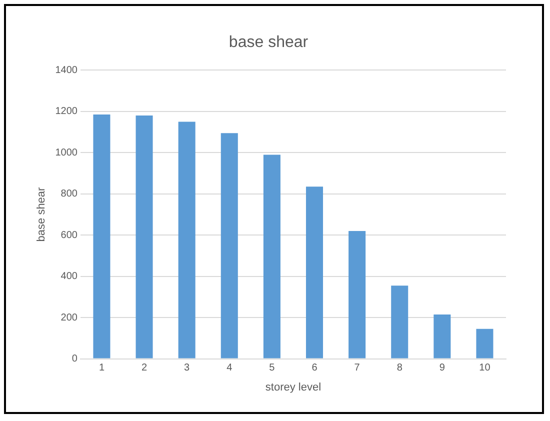  I want to click on y-tick-label: 1400, so click(66, 70).